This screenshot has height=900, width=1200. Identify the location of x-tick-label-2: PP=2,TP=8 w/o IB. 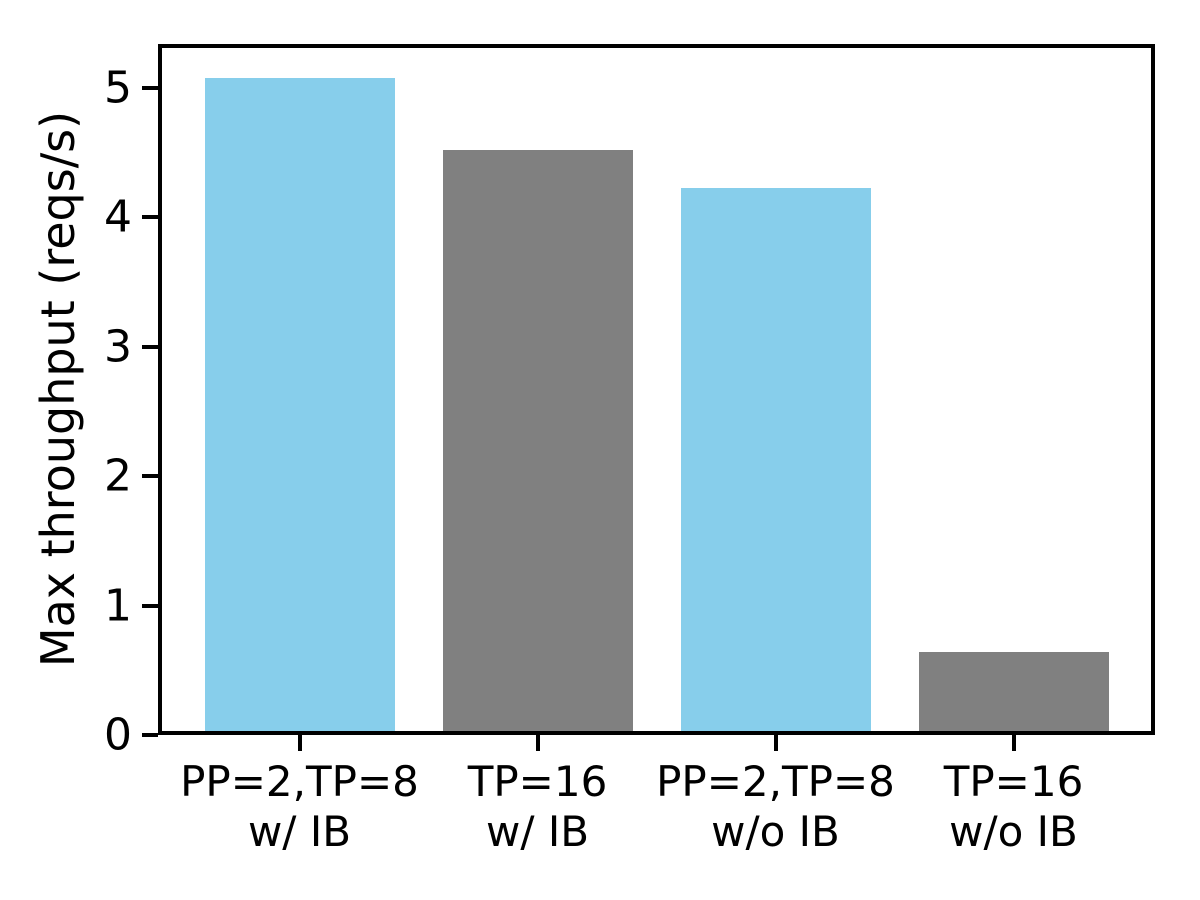
(775, 807).